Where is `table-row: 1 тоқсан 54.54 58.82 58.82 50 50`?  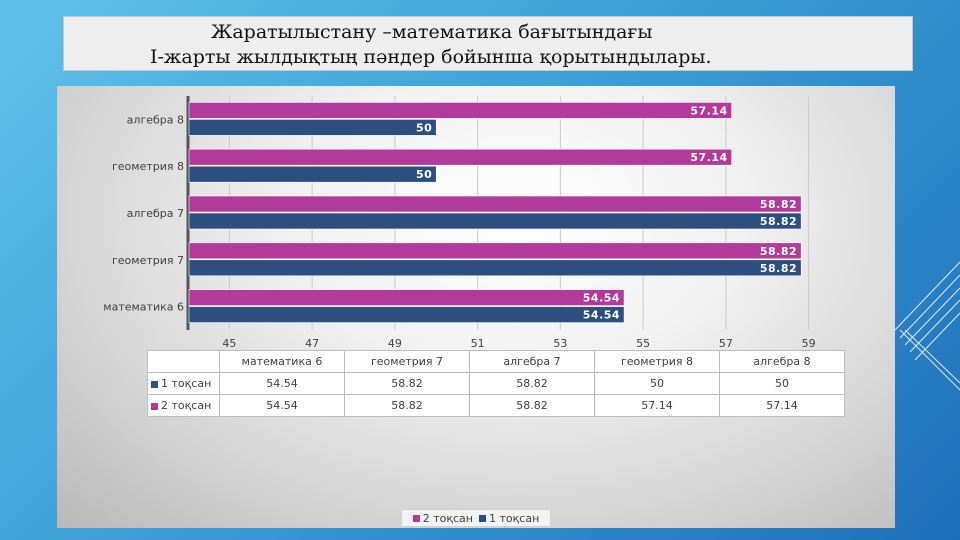 table-row: 1 тоқсан 54.54 58.82 58.82 50 50 is located at coordinates (496, 383).